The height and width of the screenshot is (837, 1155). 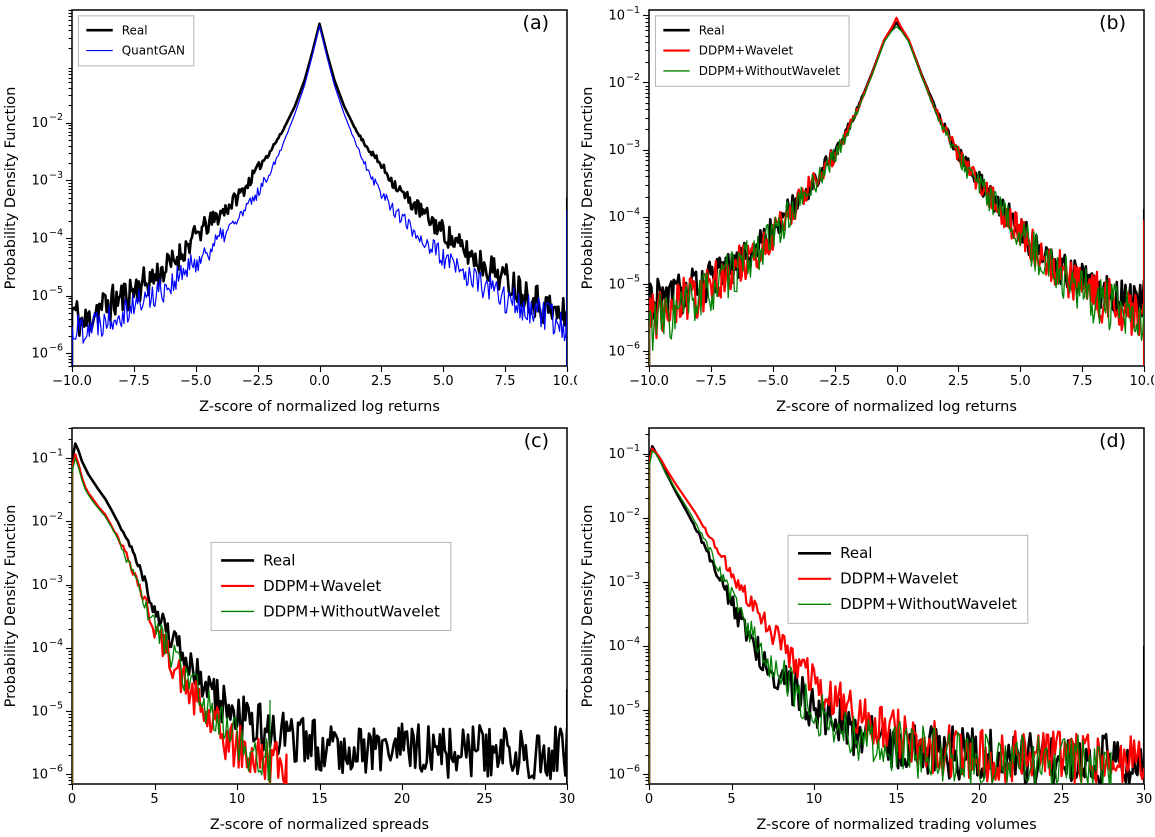 I want to click on panel-b-label: (b), so click(x=1112, y=23).